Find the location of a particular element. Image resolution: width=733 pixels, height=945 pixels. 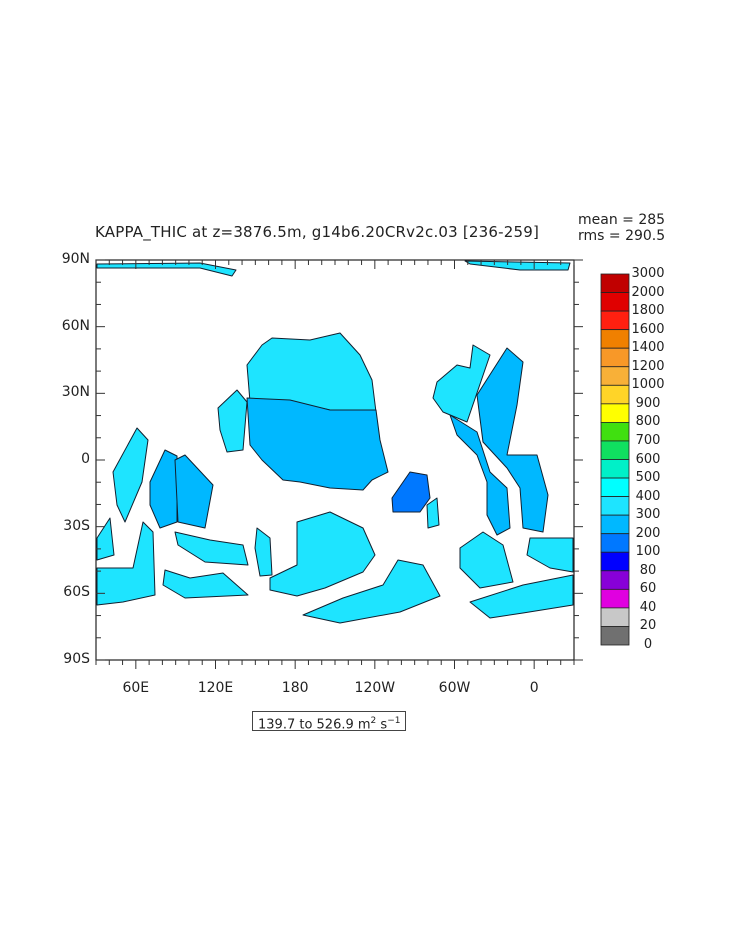

x-tick-label: 120E is located at coordinates (215, 688).